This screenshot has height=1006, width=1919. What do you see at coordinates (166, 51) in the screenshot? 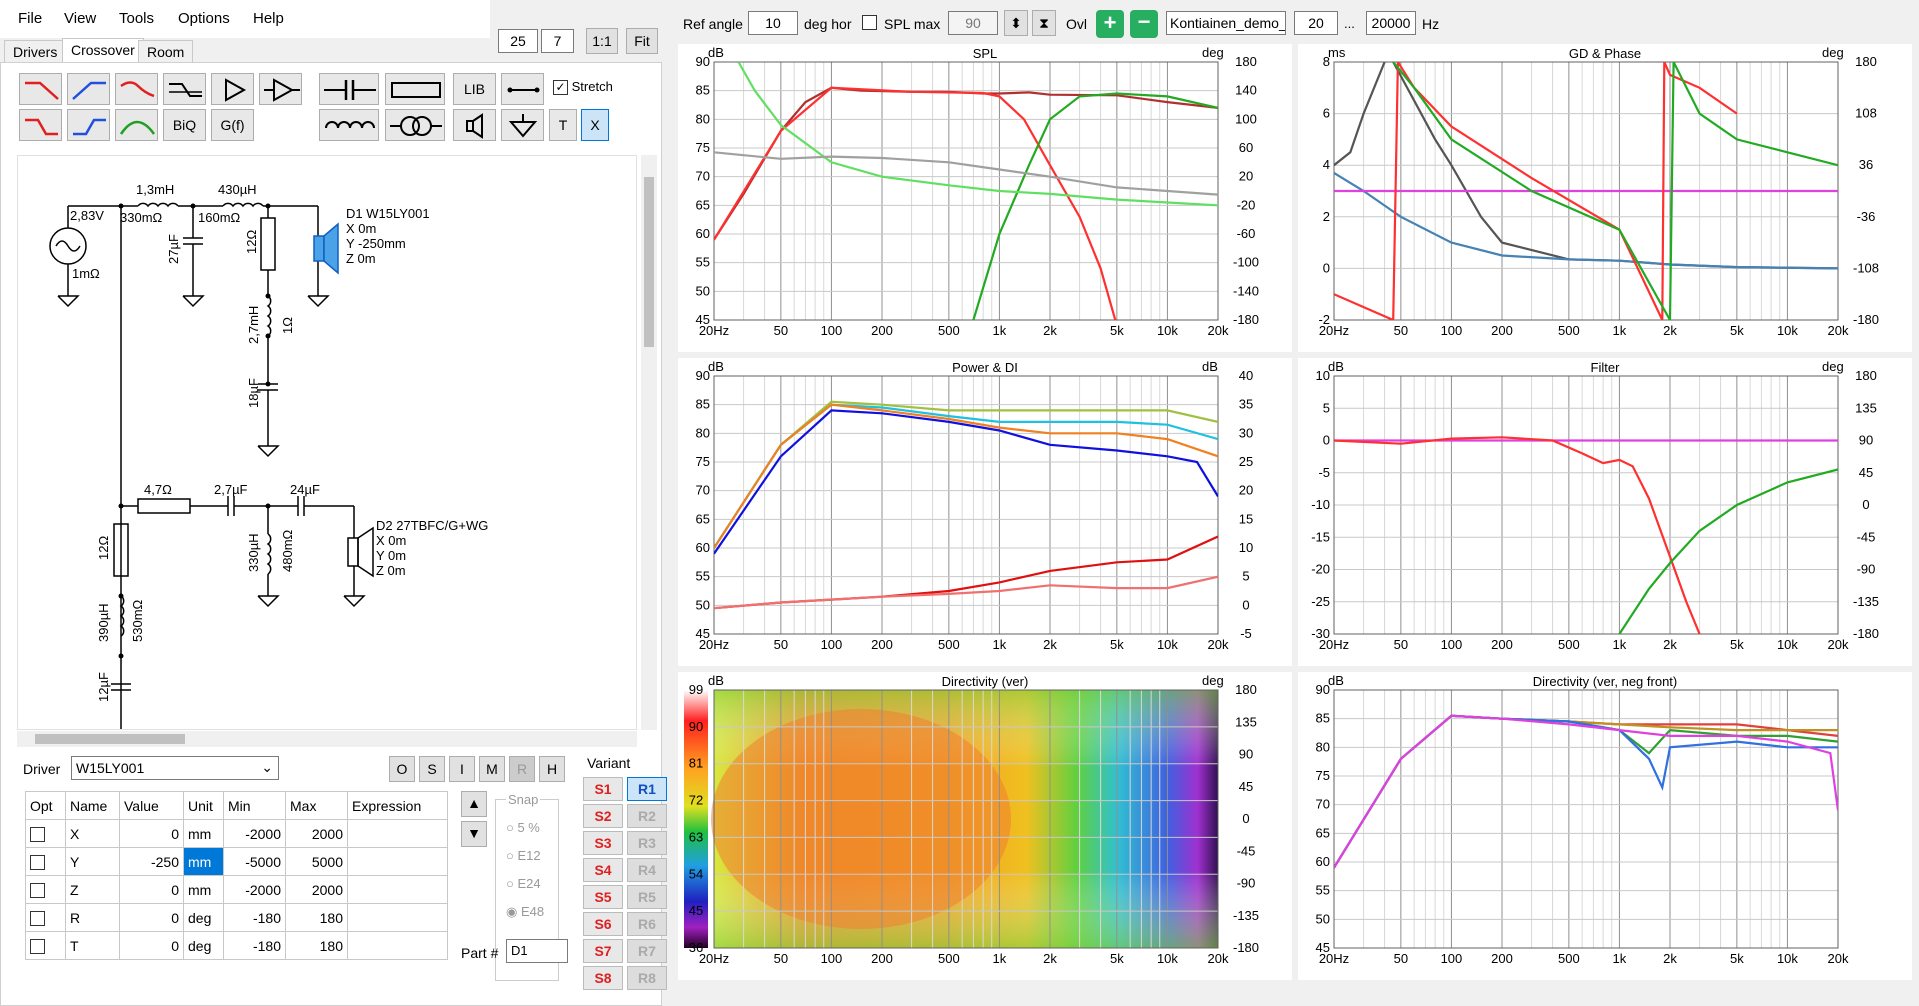
I see `tab-room: Room` at bounding box center [166, 51].